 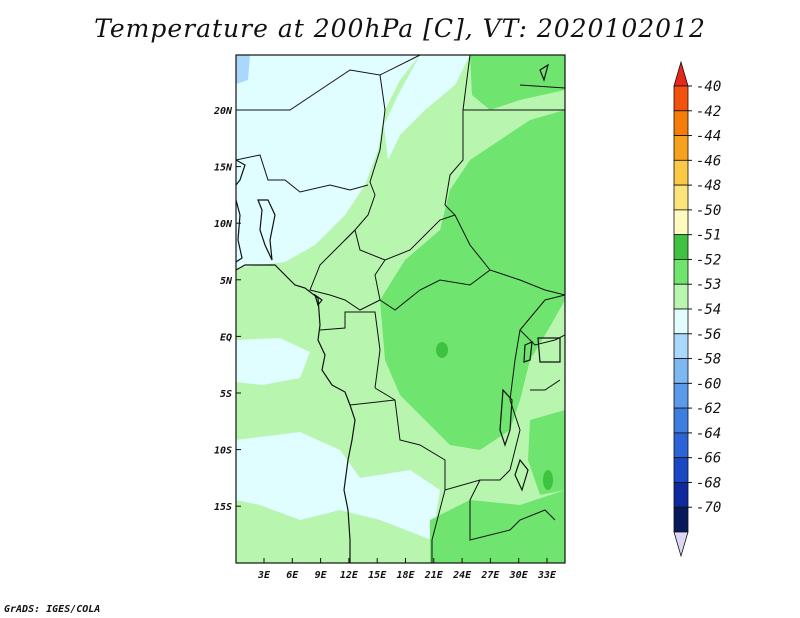 I want to click on legend-label: -62, so click(x=708, y=409).